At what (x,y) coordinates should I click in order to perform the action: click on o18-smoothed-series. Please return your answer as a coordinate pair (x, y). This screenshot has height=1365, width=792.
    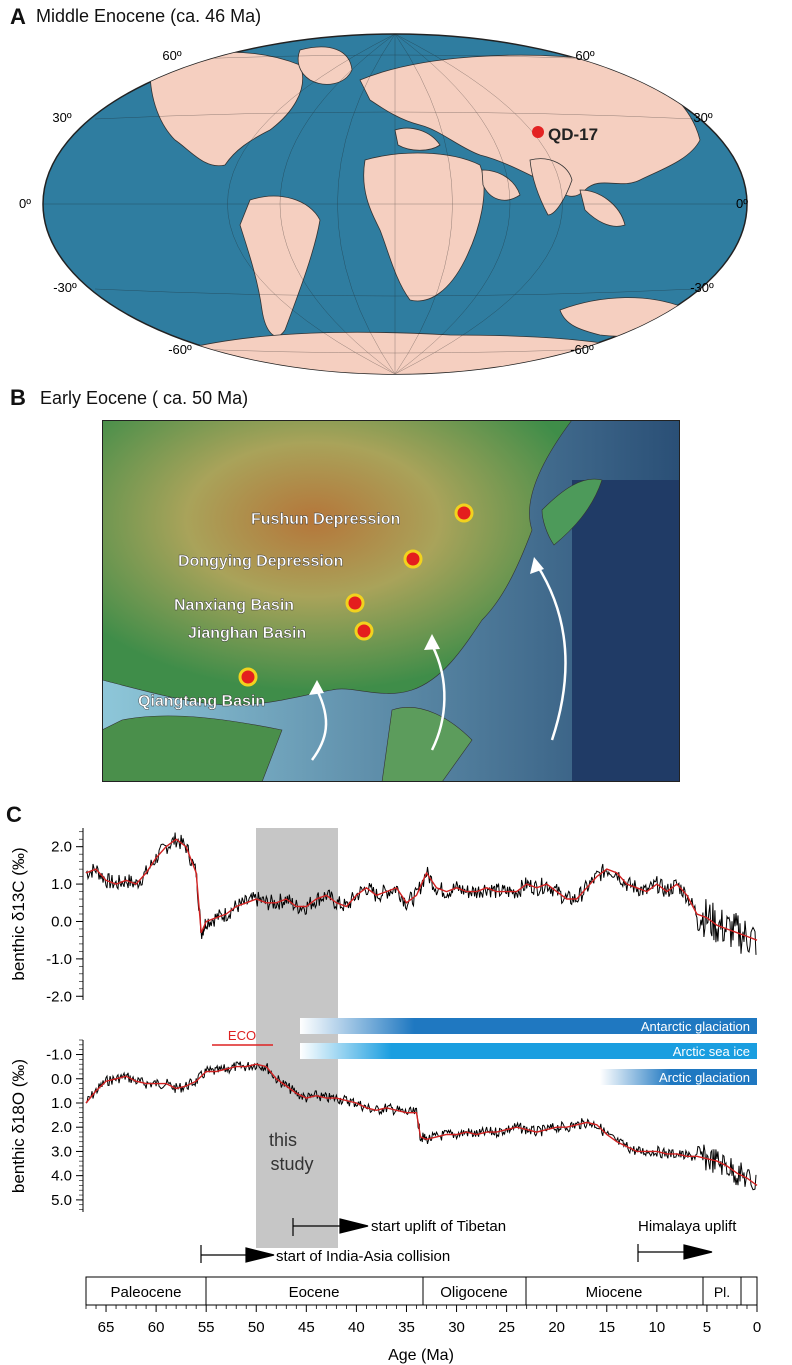
    Looking at the image, I should click on (421, 1124).